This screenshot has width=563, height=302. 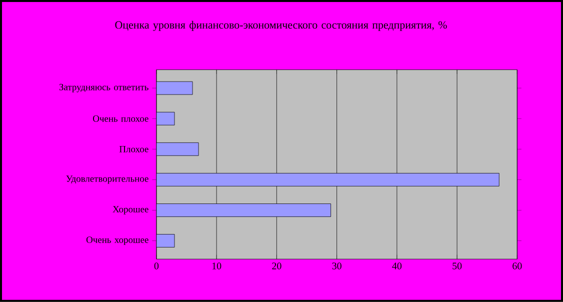 I want to click on x-tick-label: 0, so click(x=156, y=266).